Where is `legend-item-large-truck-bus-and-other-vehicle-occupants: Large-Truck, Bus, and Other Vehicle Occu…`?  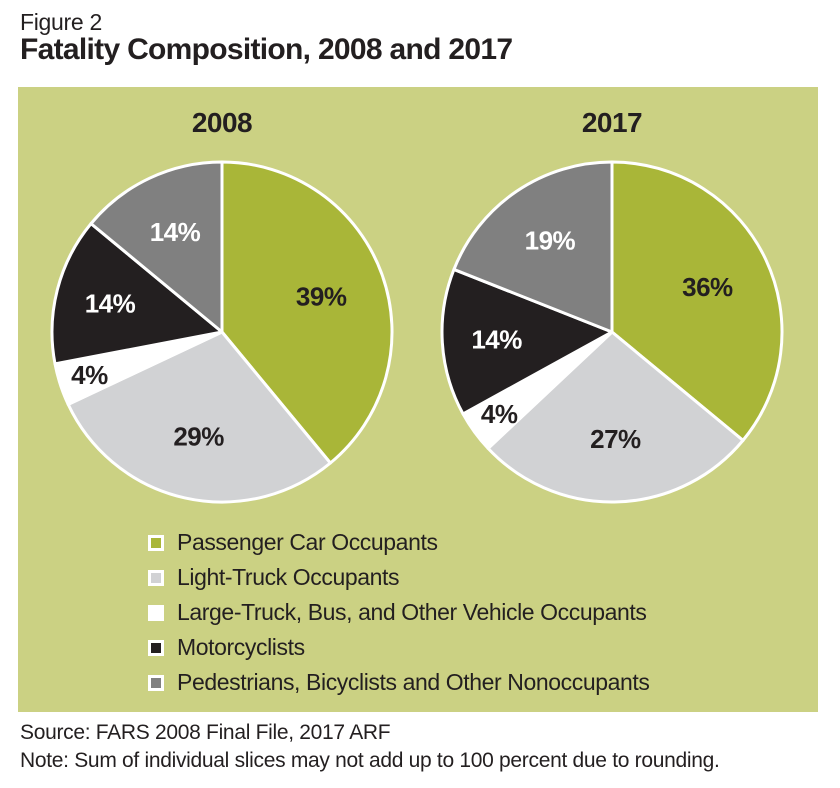 legend-item-large-truck-bus-and-other-vehicle-occupants: Large-Truck, Bus, and Other Vehicle Occu… is located at coordinates (478, 612).